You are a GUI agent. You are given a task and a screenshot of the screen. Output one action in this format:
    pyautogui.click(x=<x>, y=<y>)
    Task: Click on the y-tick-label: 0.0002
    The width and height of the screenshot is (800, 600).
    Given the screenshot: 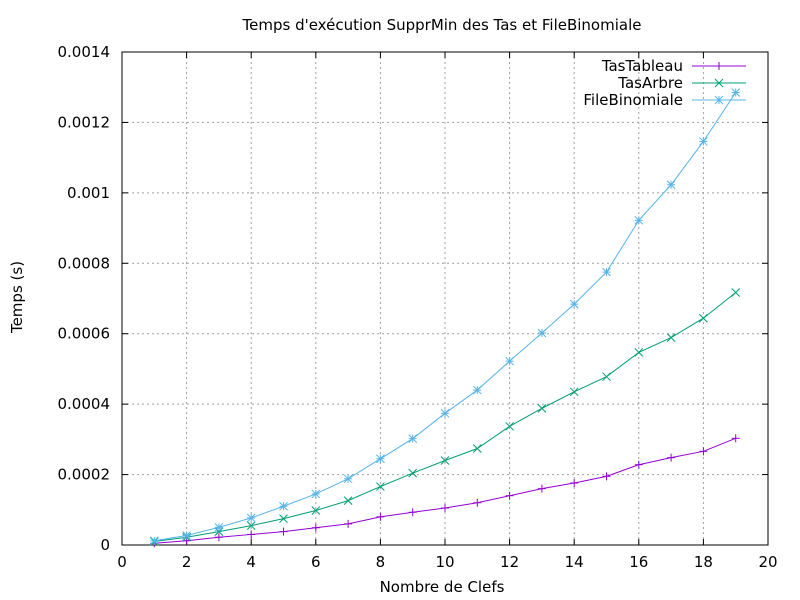 What is the action you would take?
    pyautogui.click(x=84, y=475)
    